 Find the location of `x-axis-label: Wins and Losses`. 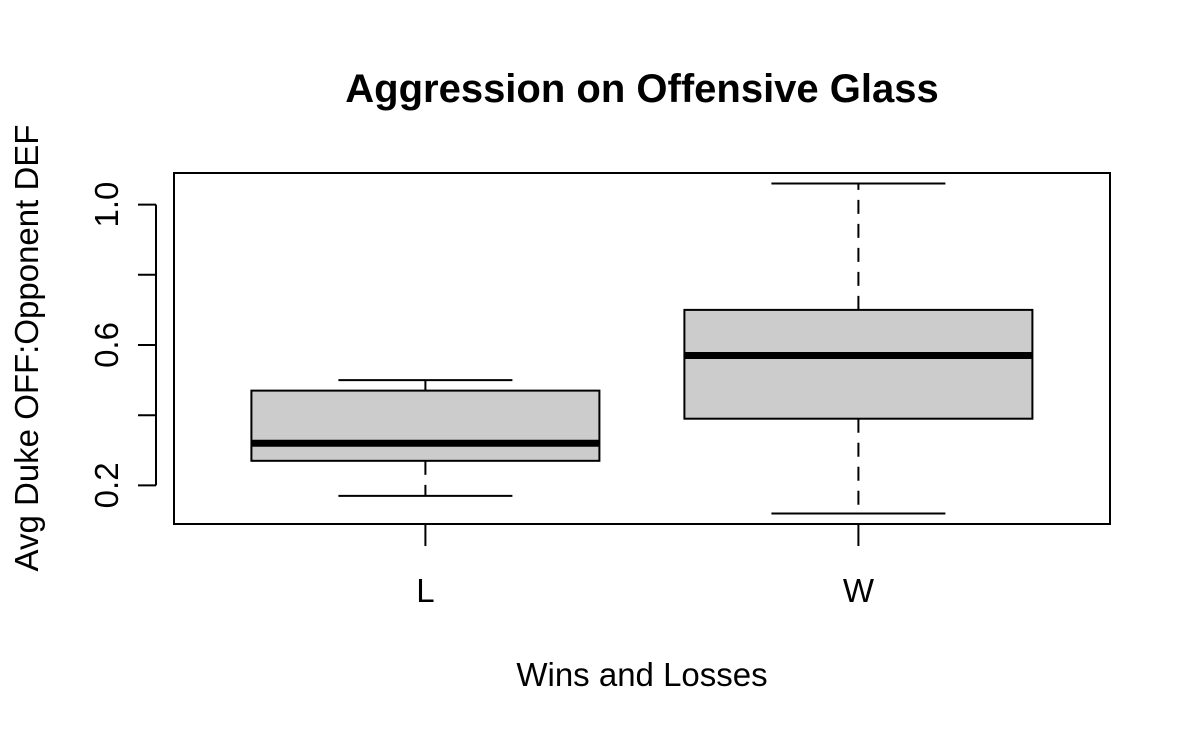

x-axis-label: Wins and Losses is located at coordinates (641, 674).